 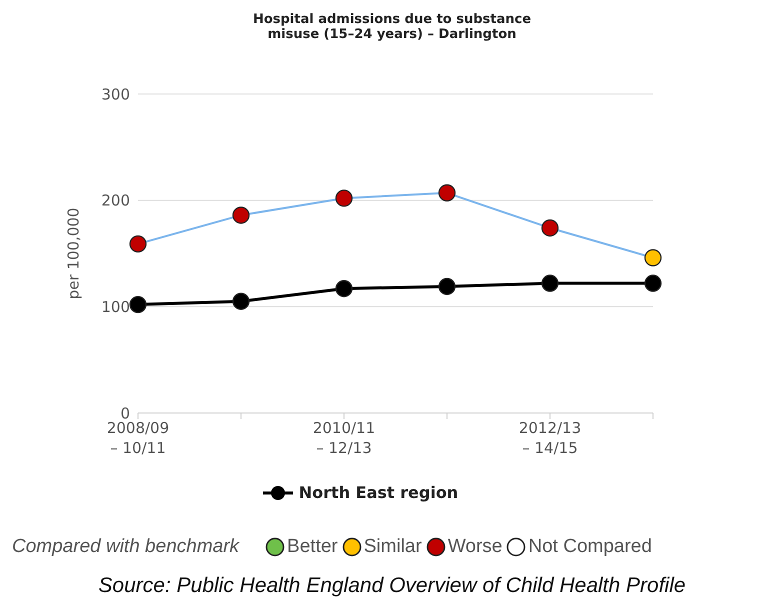 I want to click on chart-title: Hospital admissions due to substance misuse (15–24 years) – Darlington, so click(x=392, y=26).